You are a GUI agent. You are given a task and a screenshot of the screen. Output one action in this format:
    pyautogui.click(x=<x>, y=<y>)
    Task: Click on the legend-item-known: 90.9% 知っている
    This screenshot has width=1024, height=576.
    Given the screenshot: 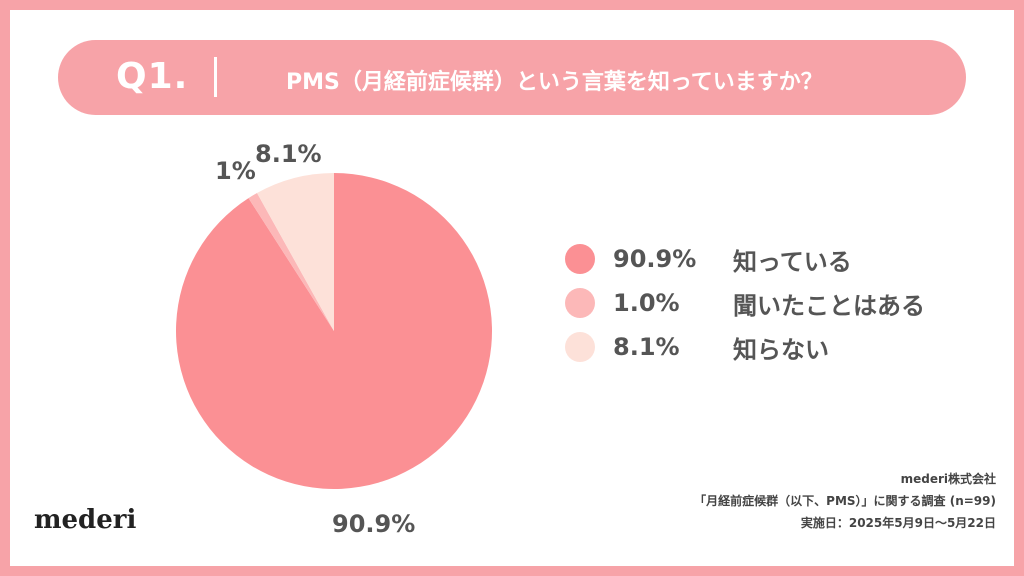 What is the action you would take?
    pyautogui.click(x=708, y=259)
    